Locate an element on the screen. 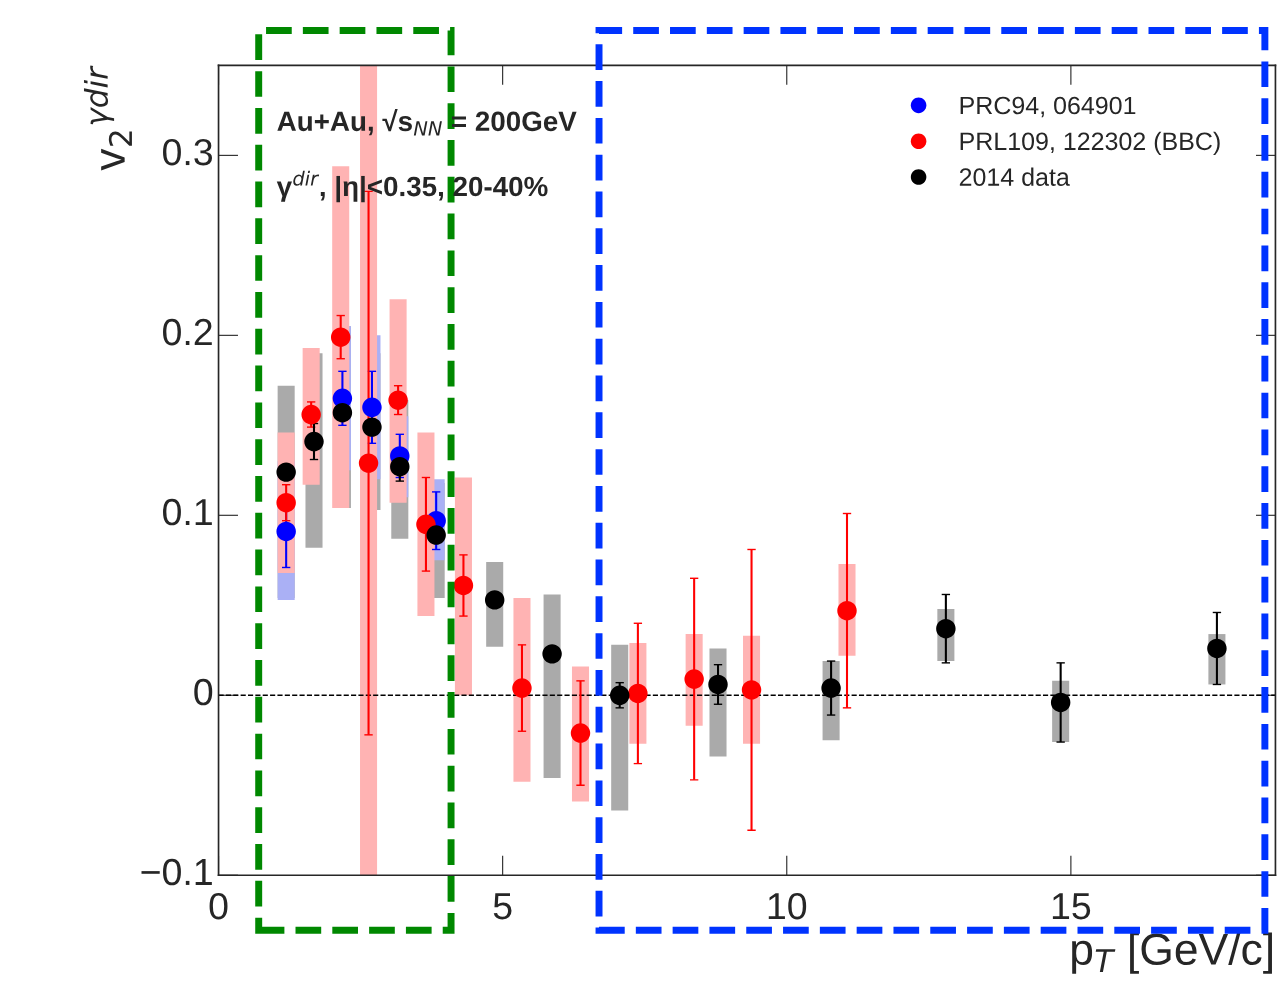  y-tick-label: 0.1 is located at coordinates (187, 512).